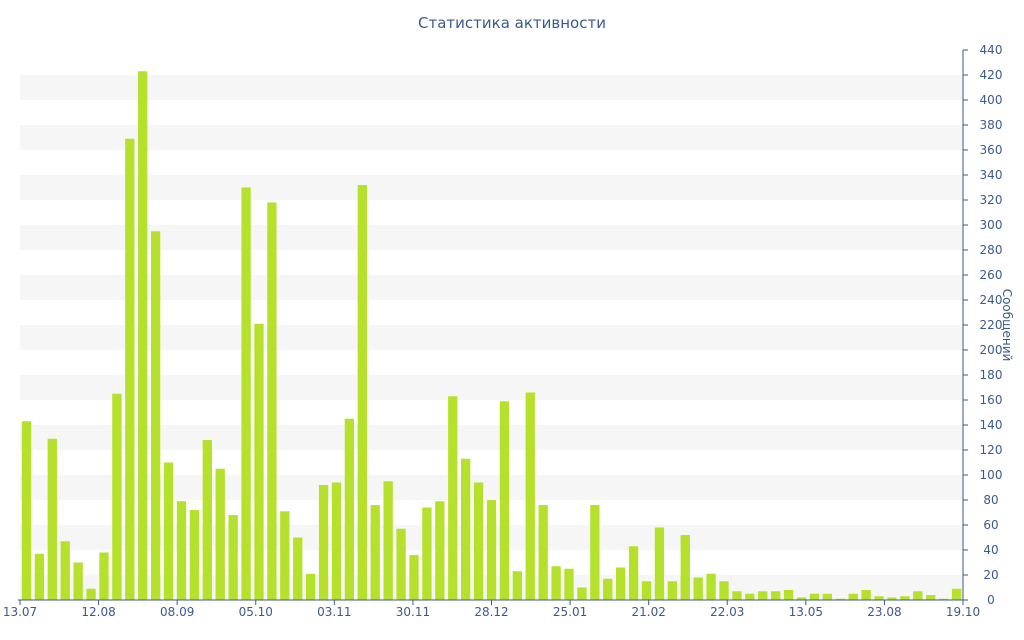  Describe the element at coordinates (991, 425) in the screenshot. I see `y-tick-label: 140` at that location.